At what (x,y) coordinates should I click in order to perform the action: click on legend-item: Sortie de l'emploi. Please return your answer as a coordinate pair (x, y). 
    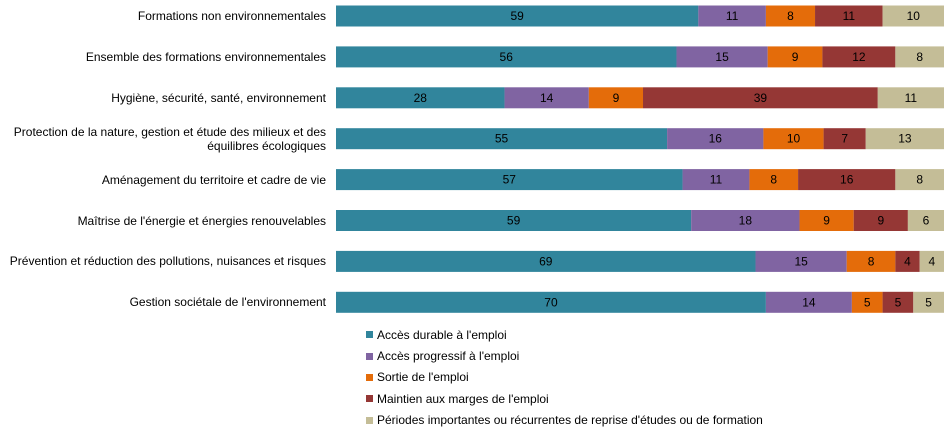
    Looking at the image, I should click on (564, 377).